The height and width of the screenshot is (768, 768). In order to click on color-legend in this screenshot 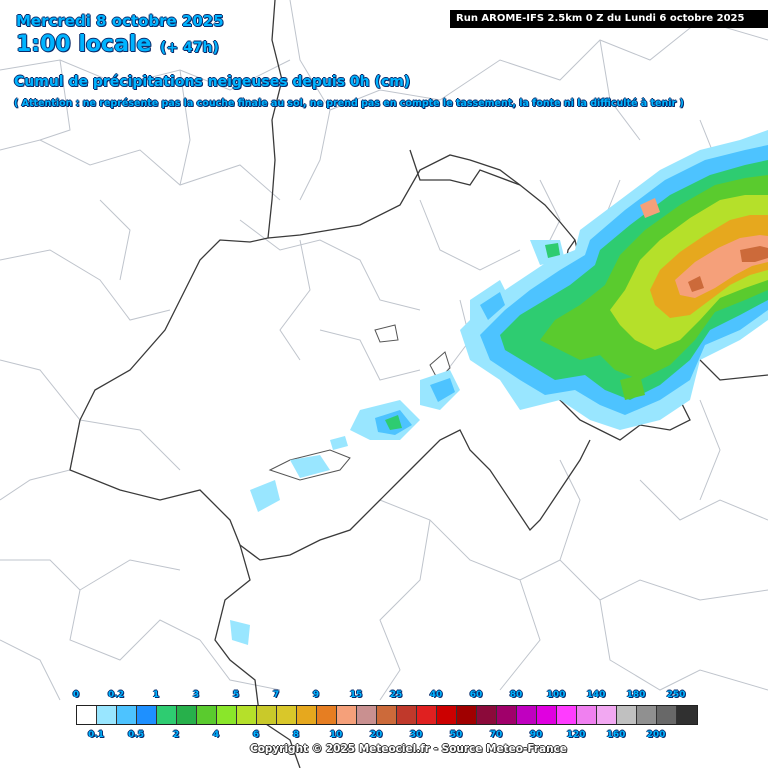, I will do `click(387, 715)`.